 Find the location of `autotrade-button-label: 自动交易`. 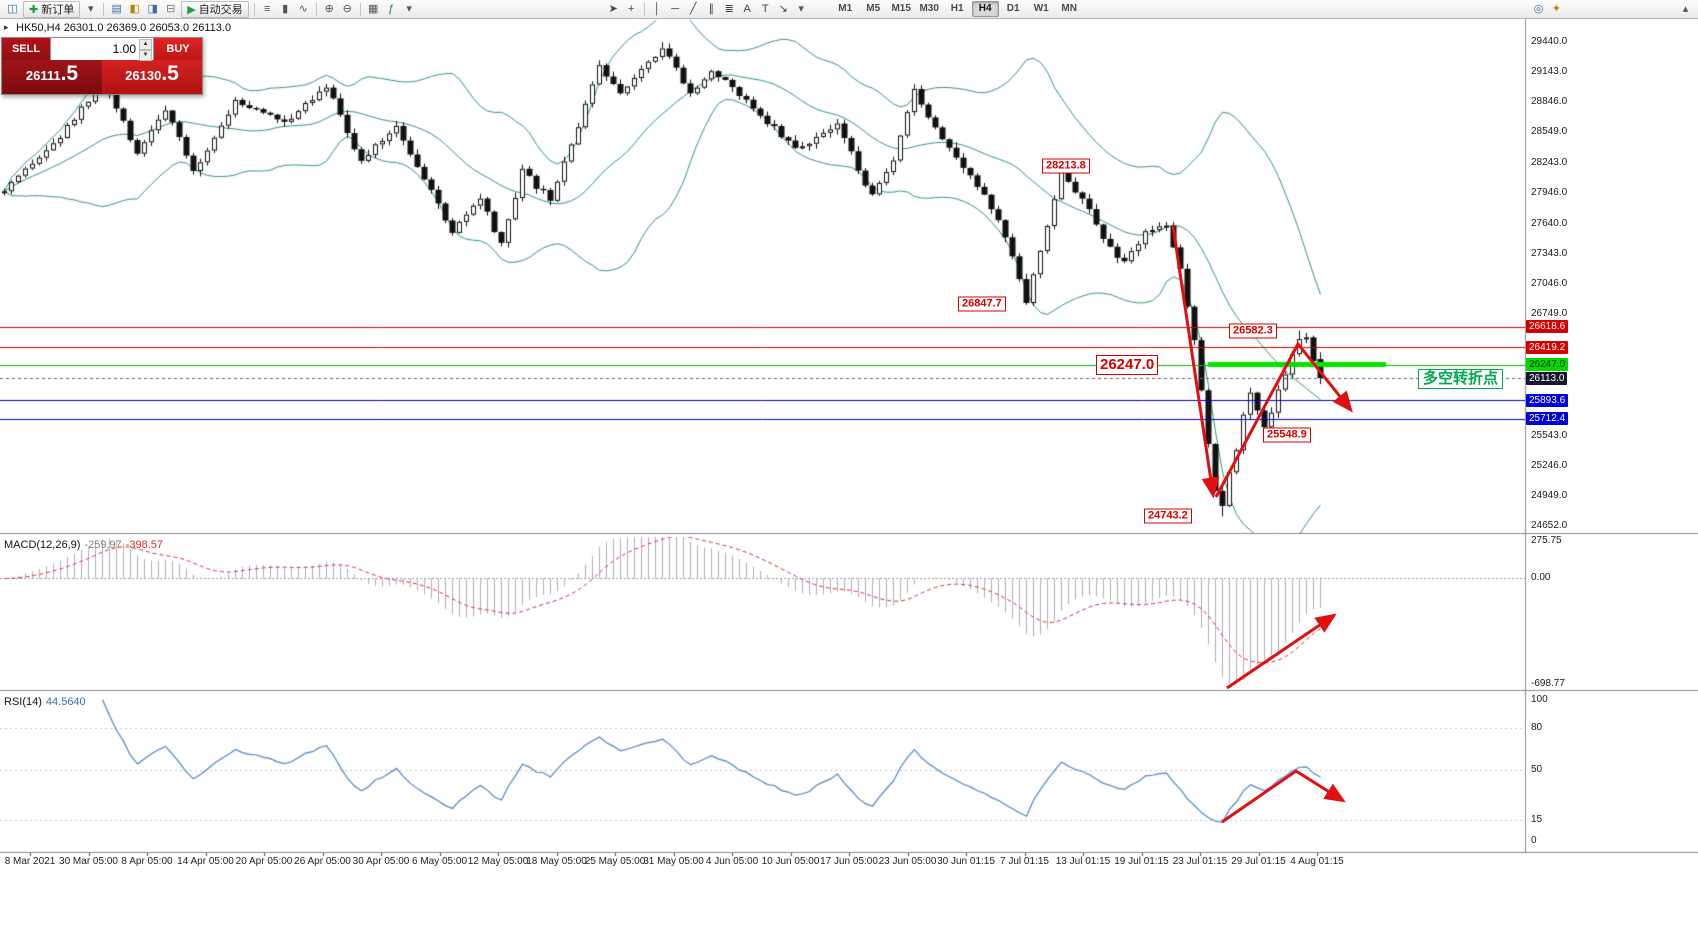

autotrade-button-label: 自动交易 is located at coordinates (220, 10).